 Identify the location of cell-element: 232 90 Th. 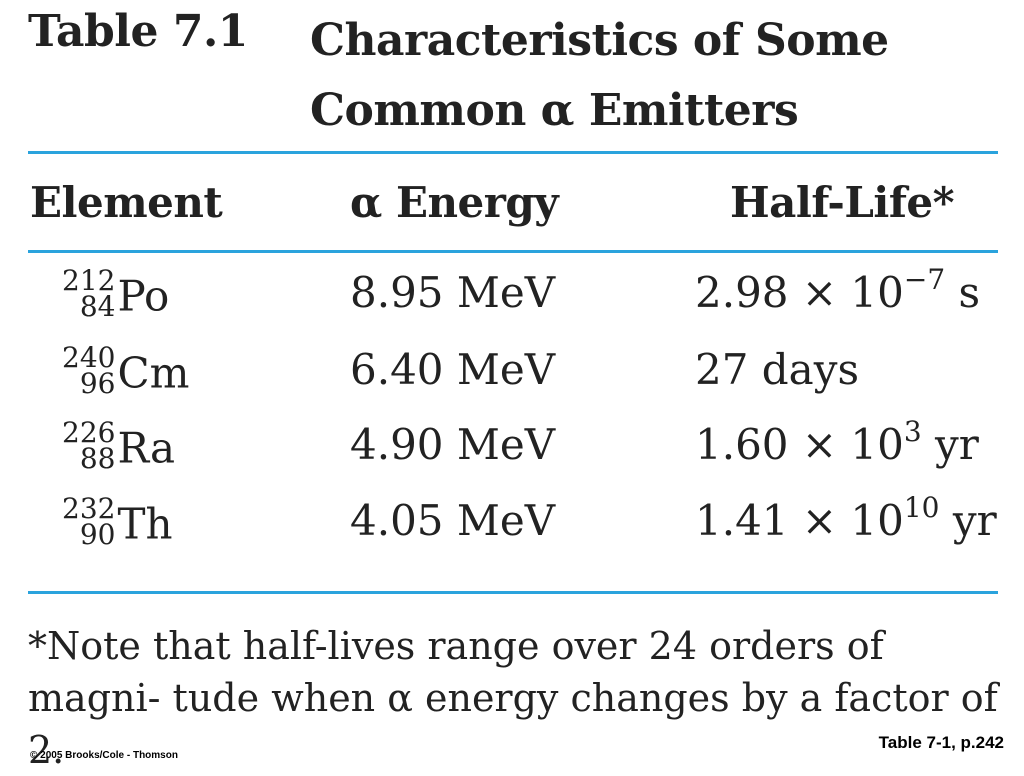
(117, 521).